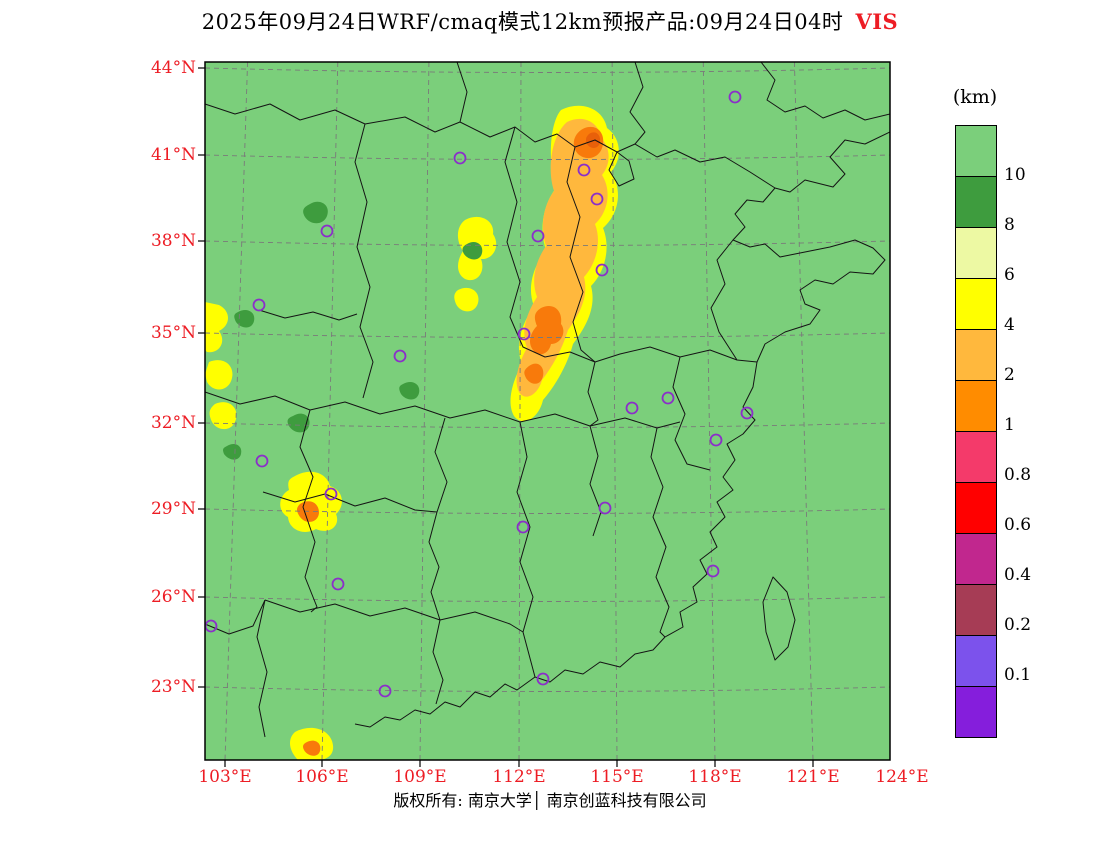  I want to click on lon-label: 121°E, so click(813, 777).